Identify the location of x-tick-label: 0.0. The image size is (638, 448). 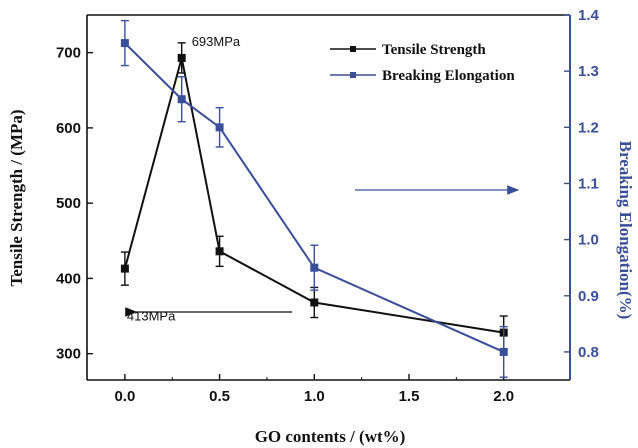
(124, 396).